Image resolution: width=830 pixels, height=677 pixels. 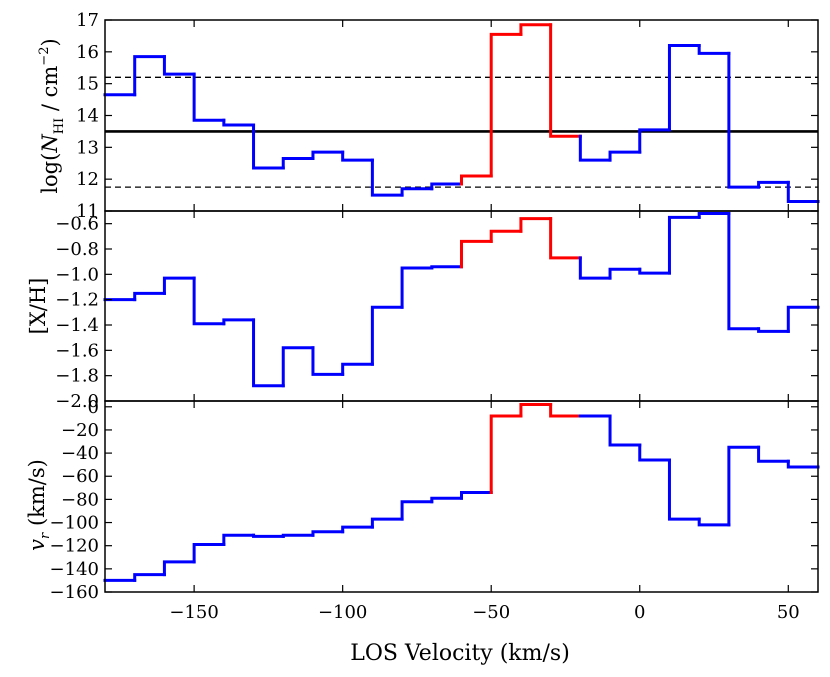 What do you see at coordinates (77, 249) in the screenshot?
I see `panel-2-ytick-label: −0.8` at bounding box center [77, 249].